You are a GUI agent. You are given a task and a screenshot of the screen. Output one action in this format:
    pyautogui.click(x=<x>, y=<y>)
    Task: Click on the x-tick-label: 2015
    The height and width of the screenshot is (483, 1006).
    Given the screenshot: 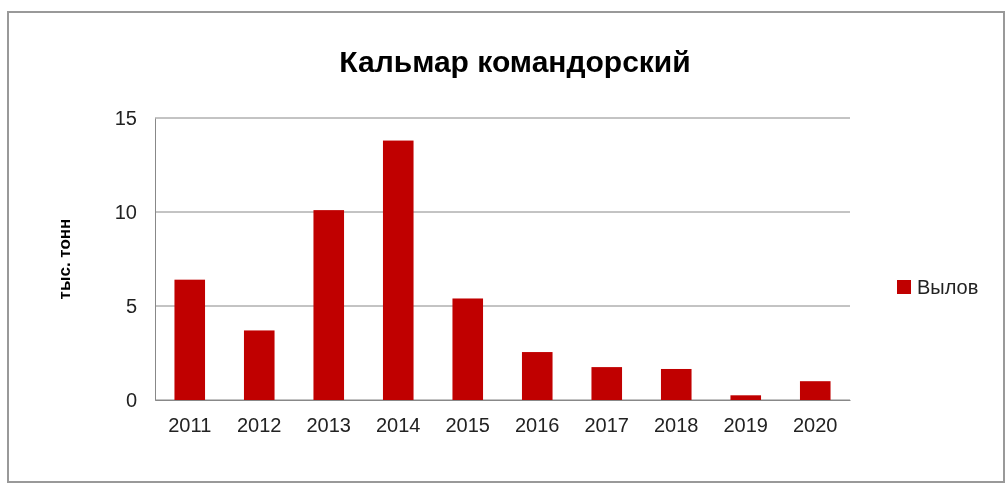 What is the action you would take?
    pyautogui.click(x=467, y=425)
    